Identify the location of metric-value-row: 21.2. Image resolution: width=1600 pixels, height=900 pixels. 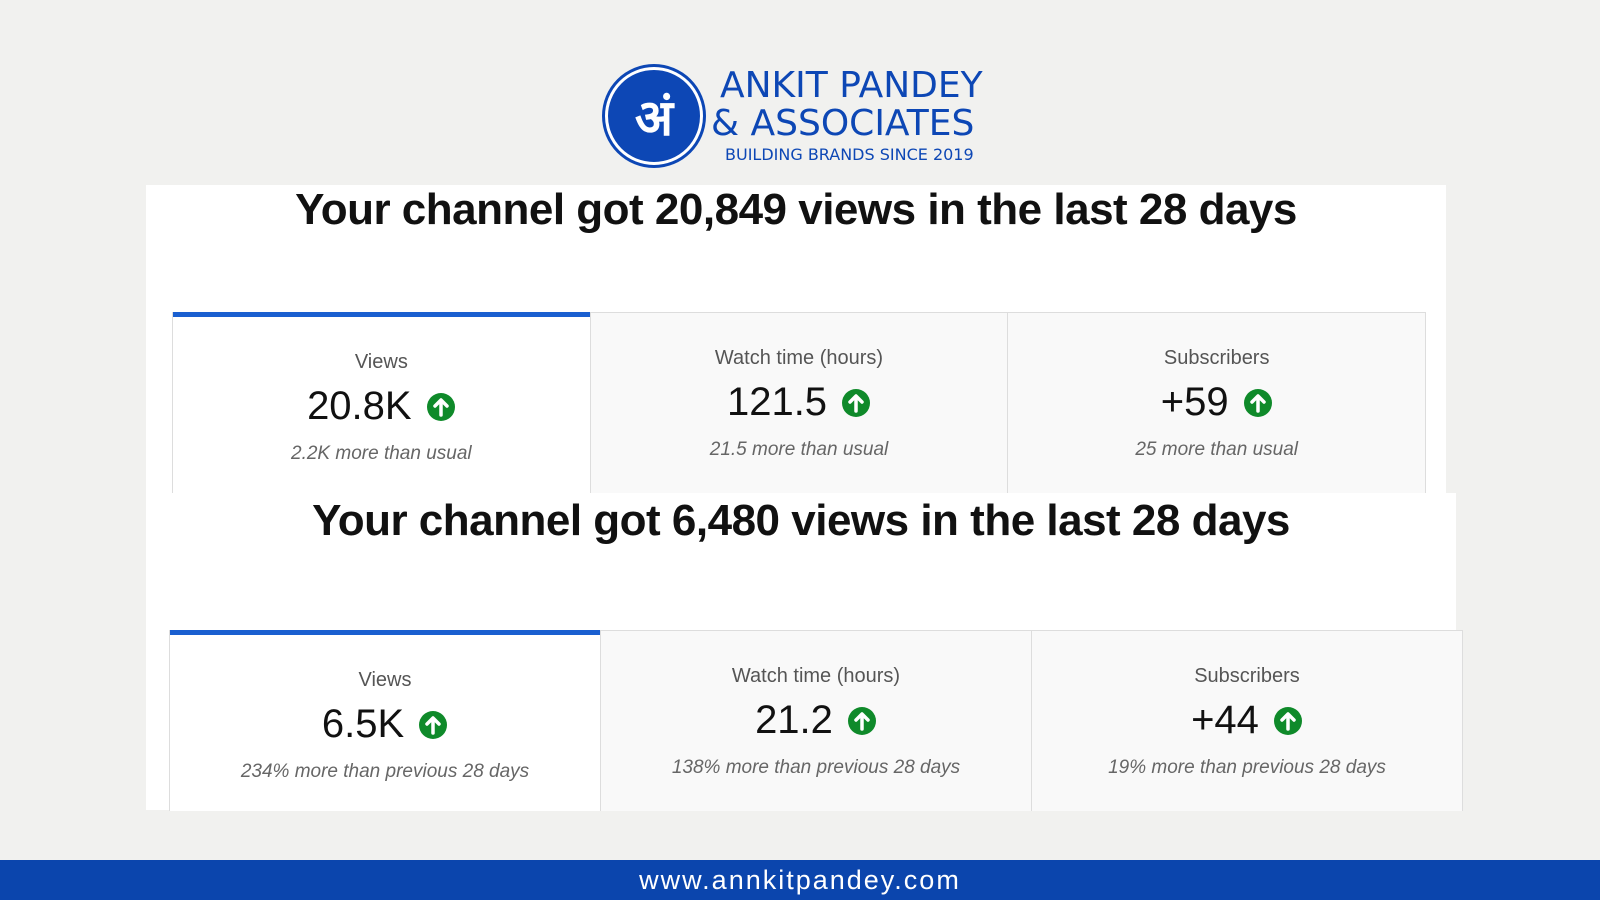
(816, 720).